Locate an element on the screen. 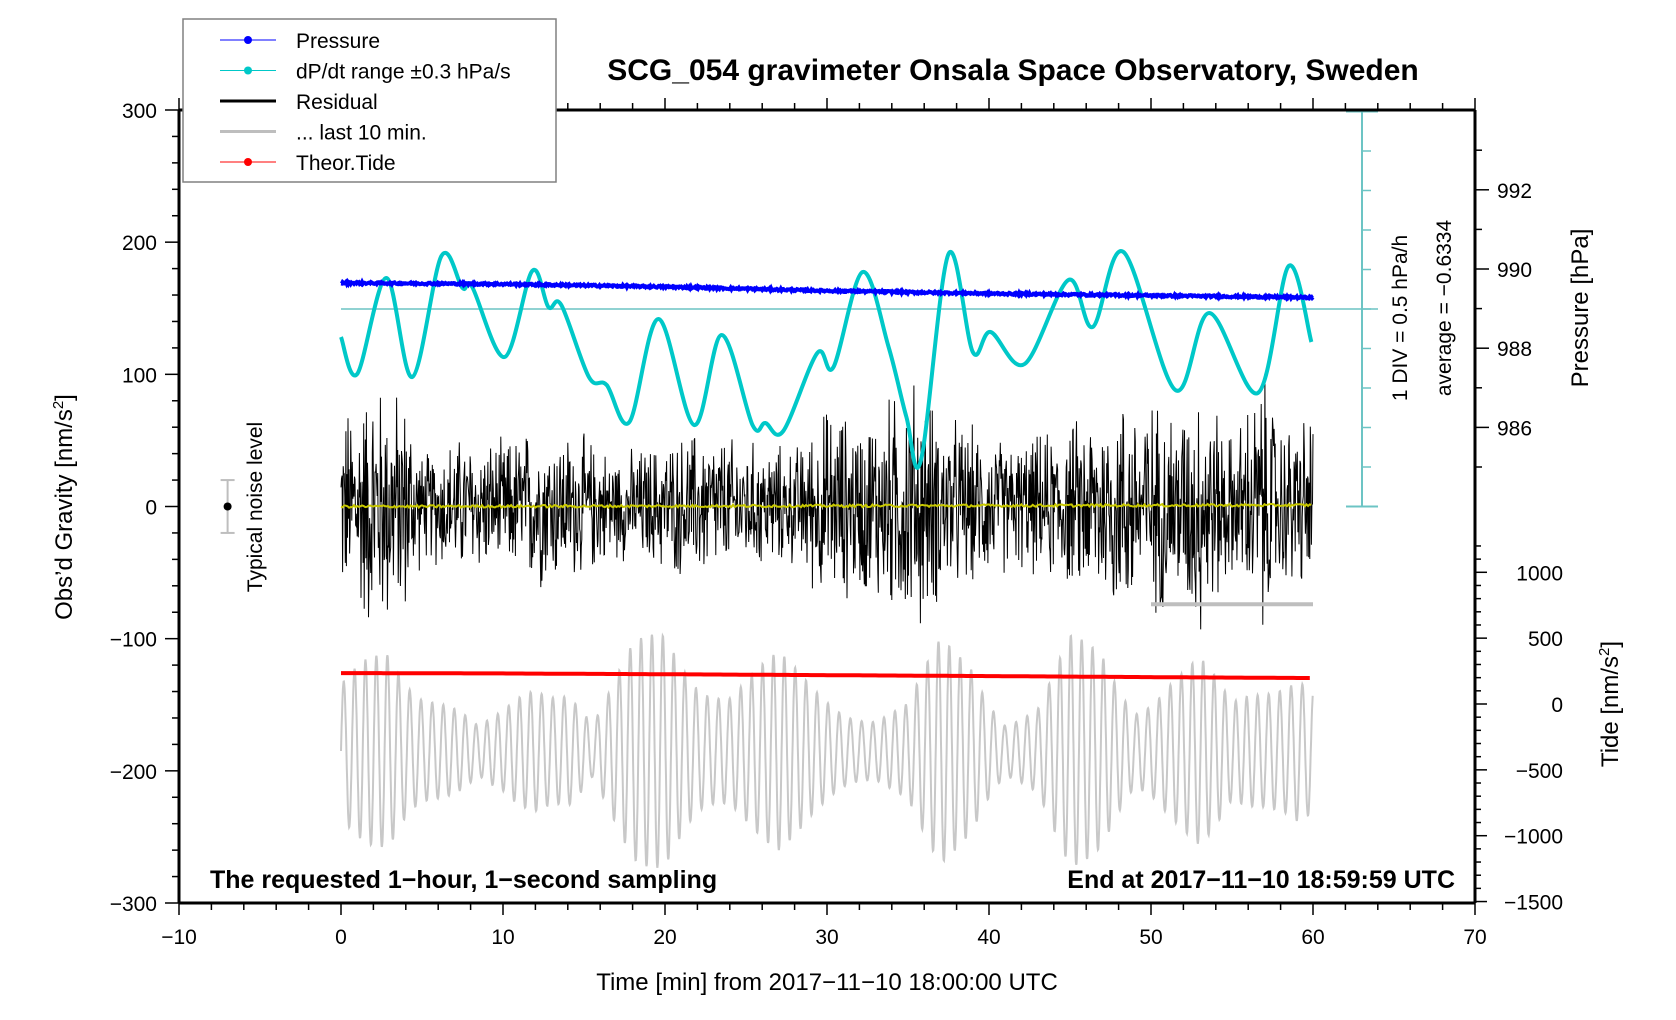 The image size is (1676, 1020). series-gray-oscillation is located at coordinates (827, 750).